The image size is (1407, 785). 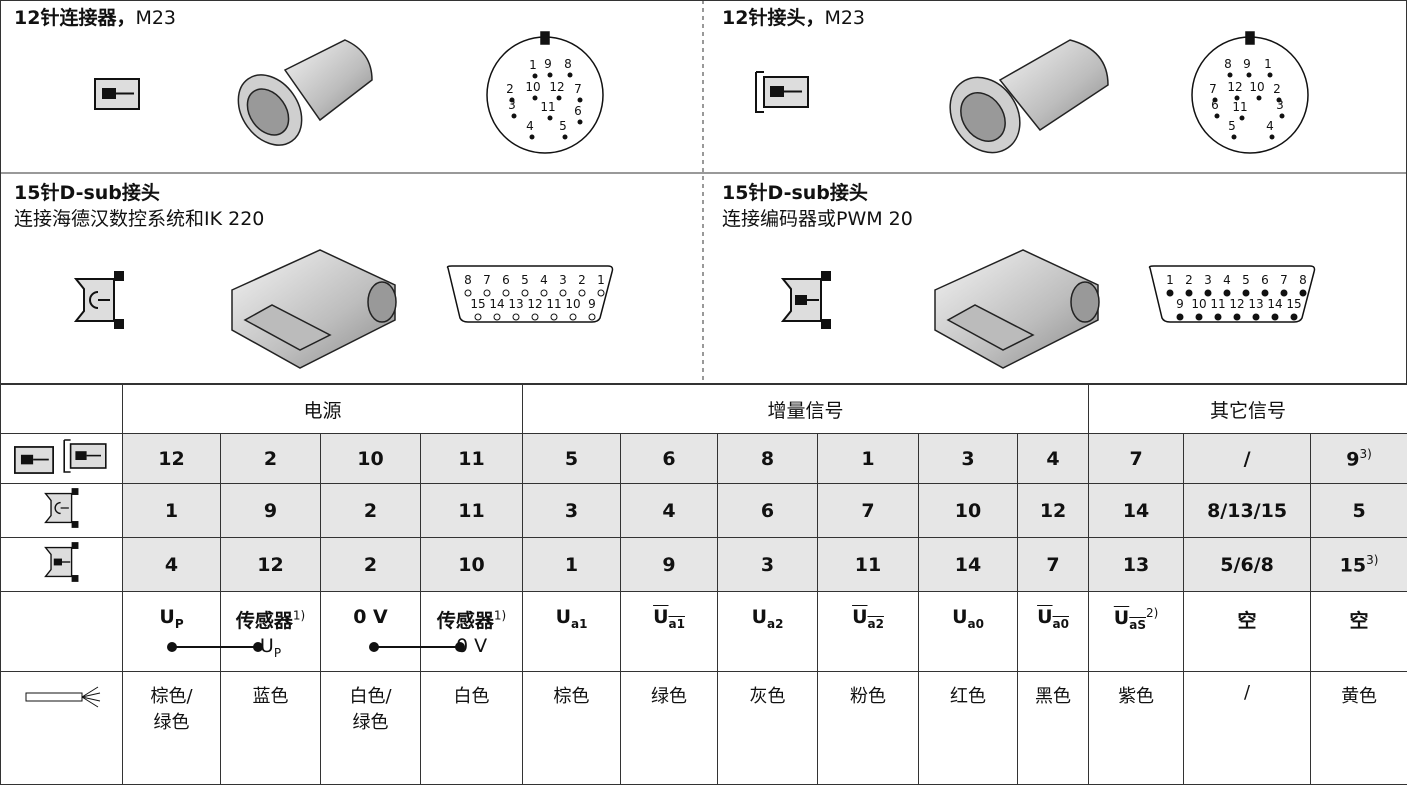 I want to click on connections, so click(x=703, y=623).